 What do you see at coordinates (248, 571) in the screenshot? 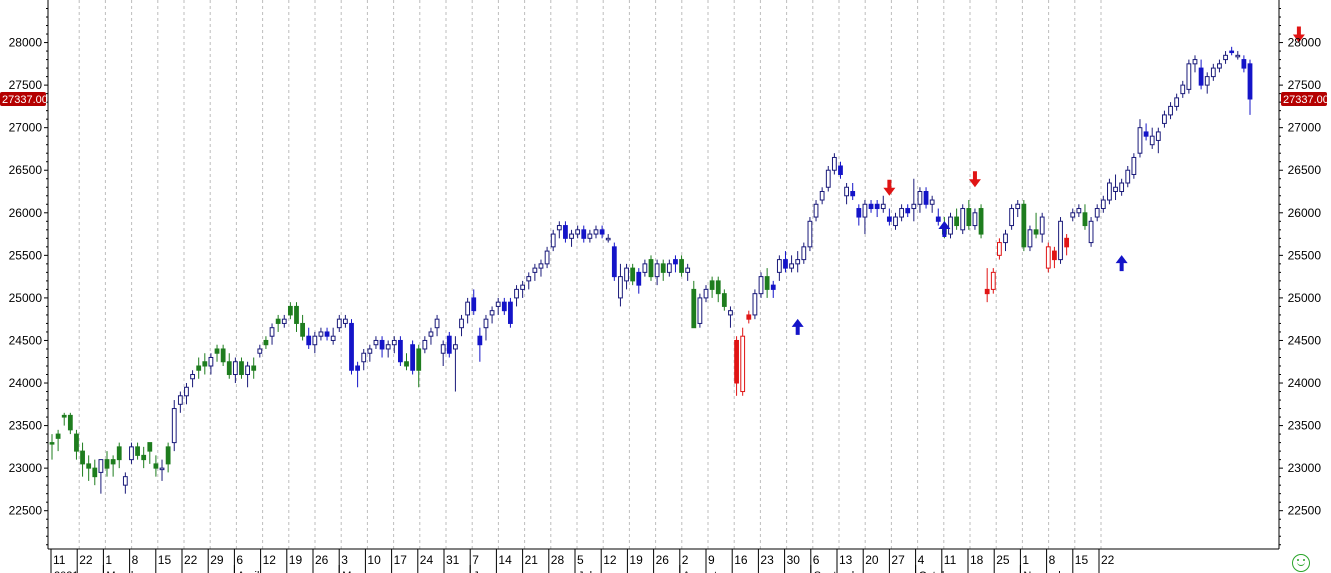
I see `x-month-label: April` at bounding box center [248, 571].